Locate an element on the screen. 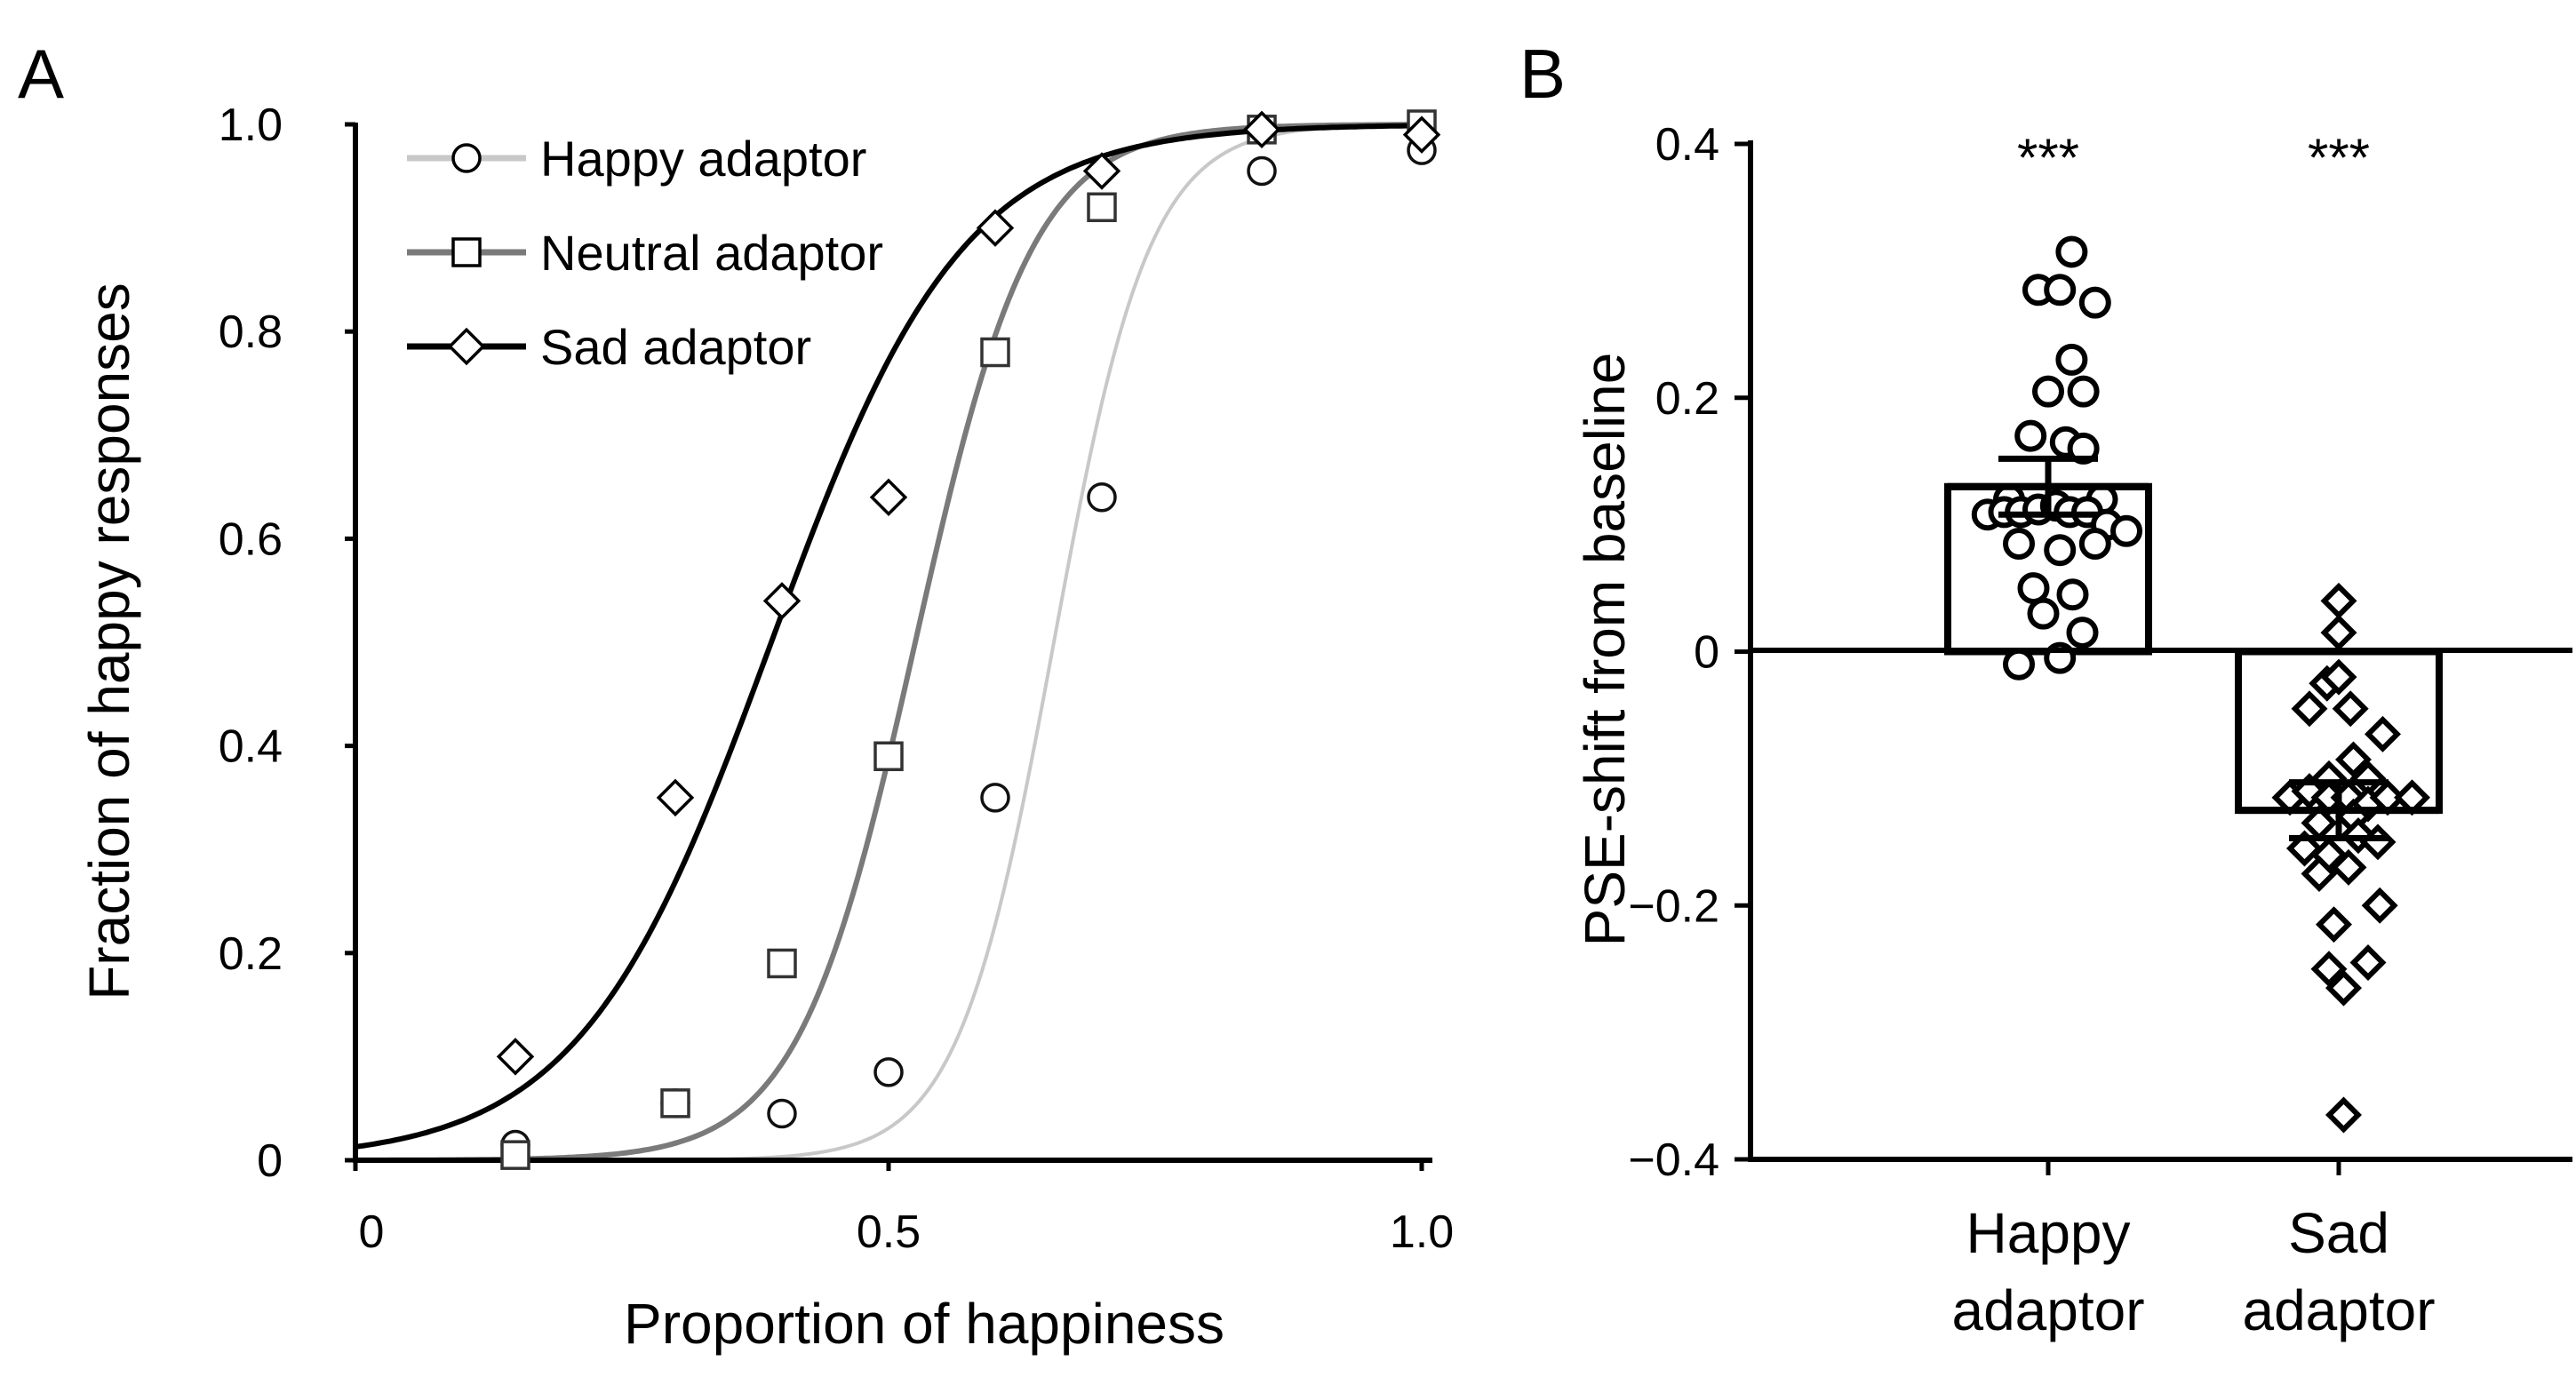 This screenshot has height=1377, width=2576. legend-label: Happy adaptor is located at coordinates (703, 159).